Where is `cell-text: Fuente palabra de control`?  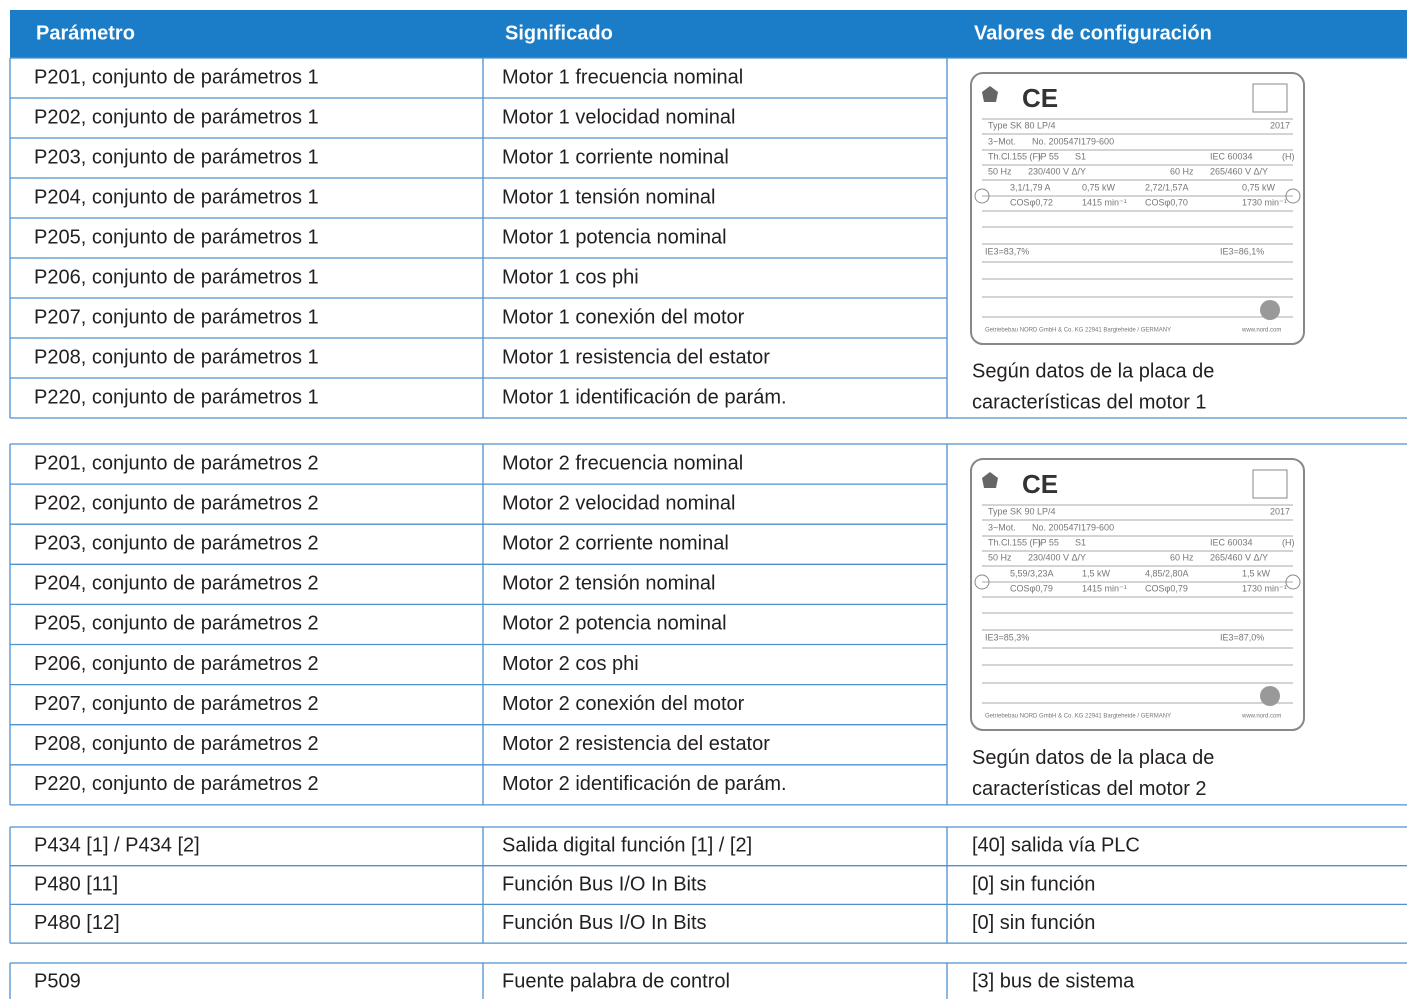 cell-text: Fuente palabra de control is located at coordinates (616, 981).